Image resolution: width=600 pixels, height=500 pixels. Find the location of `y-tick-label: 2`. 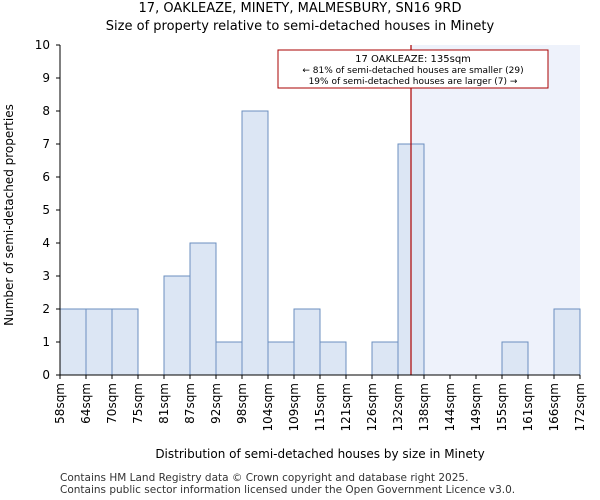

y-tick-label: 2 is located at coordinates (46, 309).